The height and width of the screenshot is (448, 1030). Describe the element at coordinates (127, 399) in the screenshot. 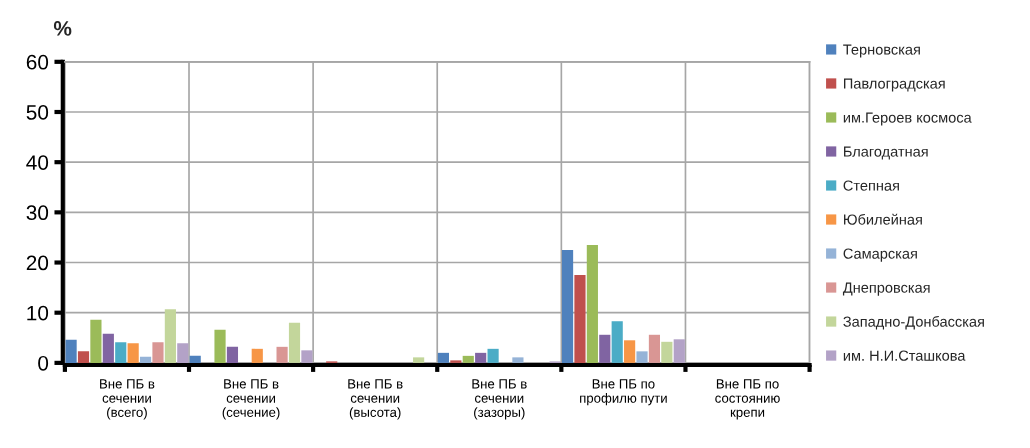

I see `x-tick-label: Вне ПБ в сечении (всего)` at that location.